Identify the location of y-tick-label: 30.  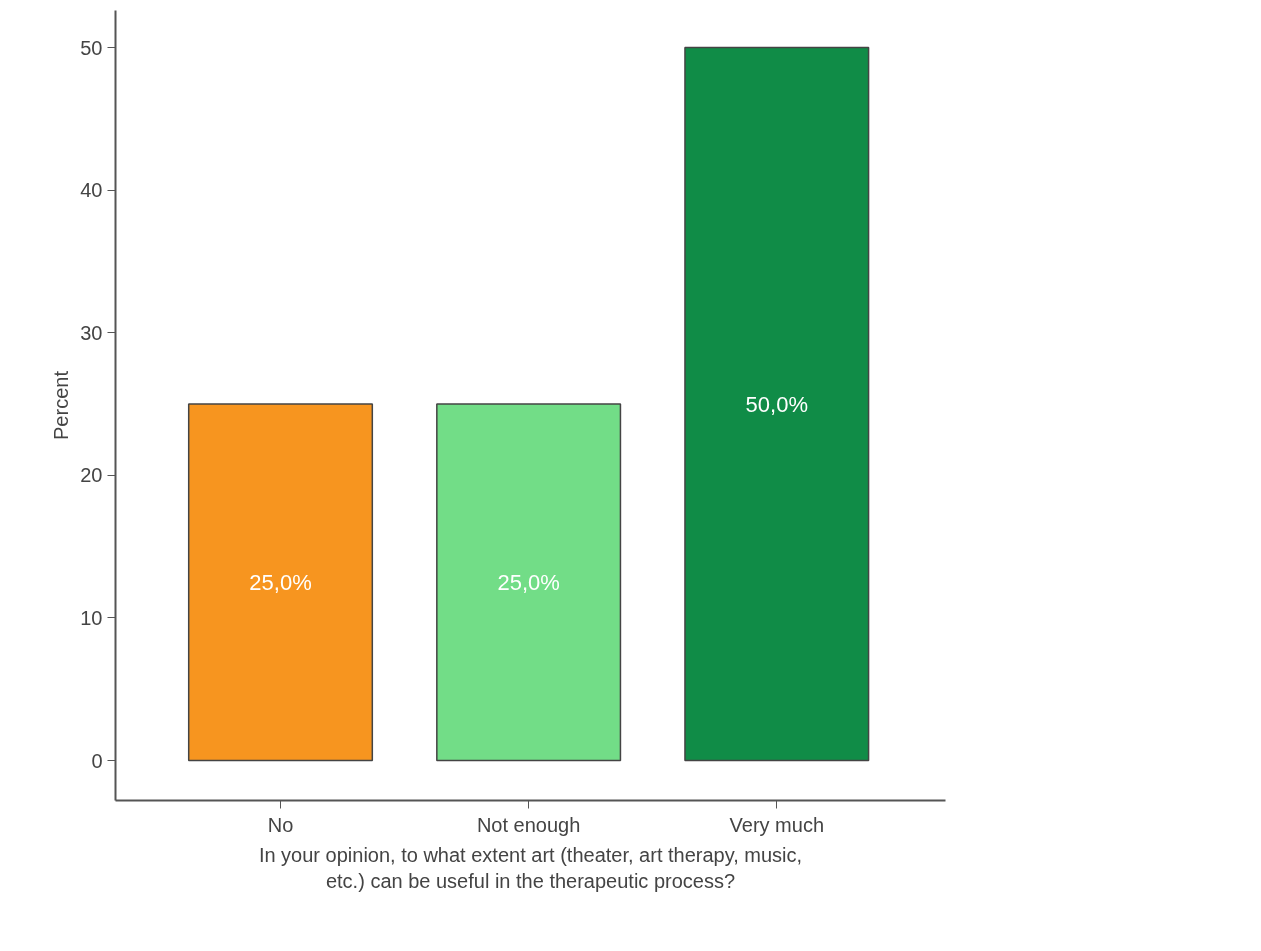
(91, 332).